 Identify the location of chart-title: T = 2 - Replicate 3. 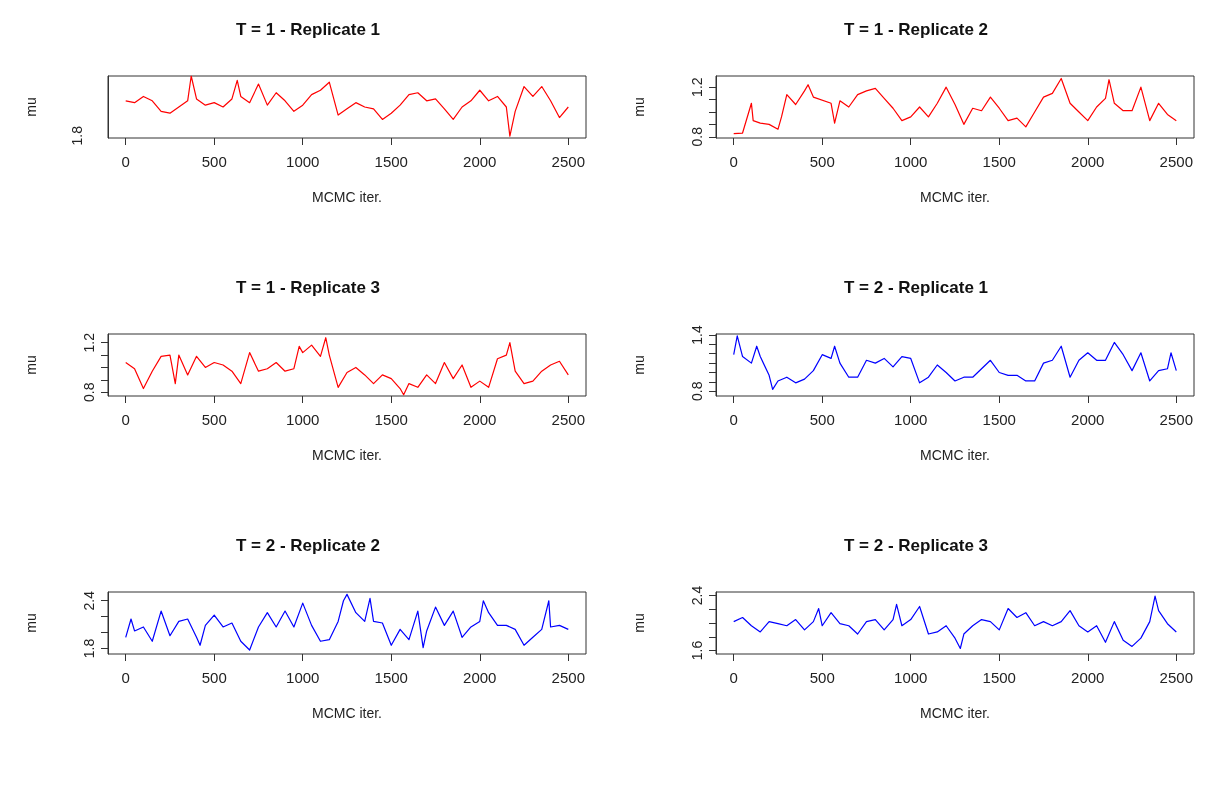
(916, 545).